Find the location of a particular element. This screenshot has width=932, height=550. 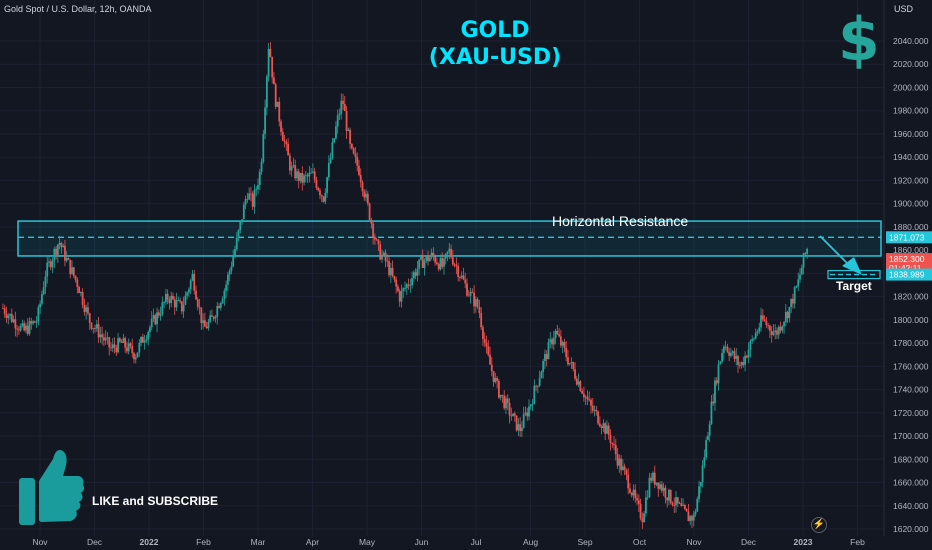

x-tick-label: Jun is located at coordinates (422, 542).